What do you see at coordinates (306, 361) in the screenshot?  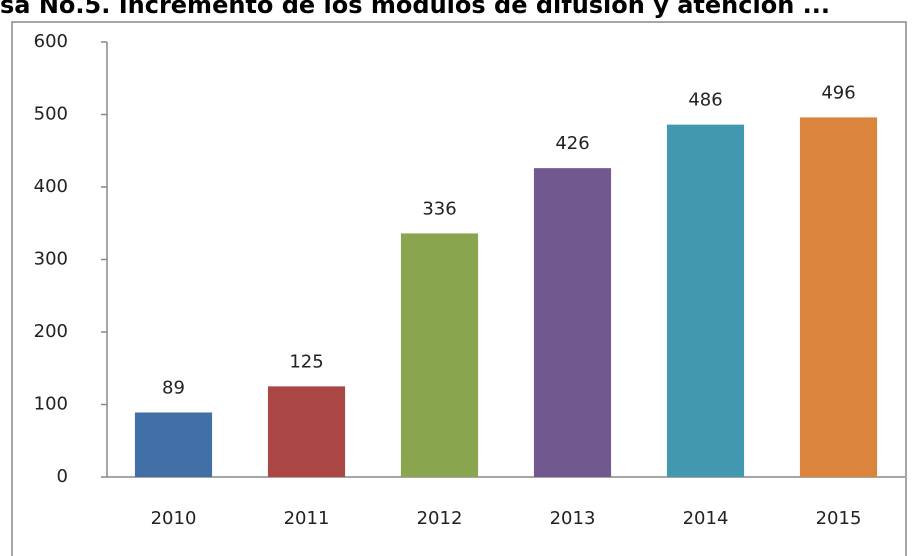 I see `value-label: 125` at bounding box center [306, 361].